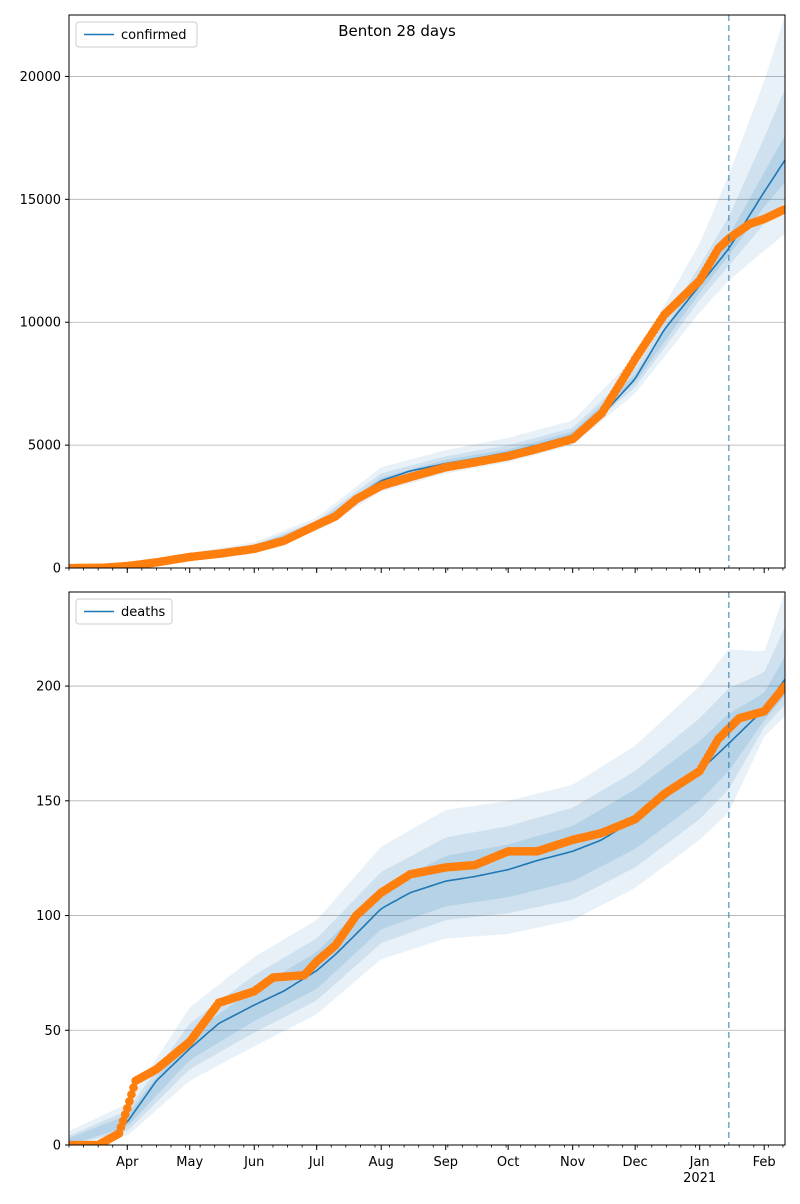  What do you see at coordinates (127, 1162) in the screenshot?
I see `x-tick-label: Apr` at bounding box center [127, 1162].